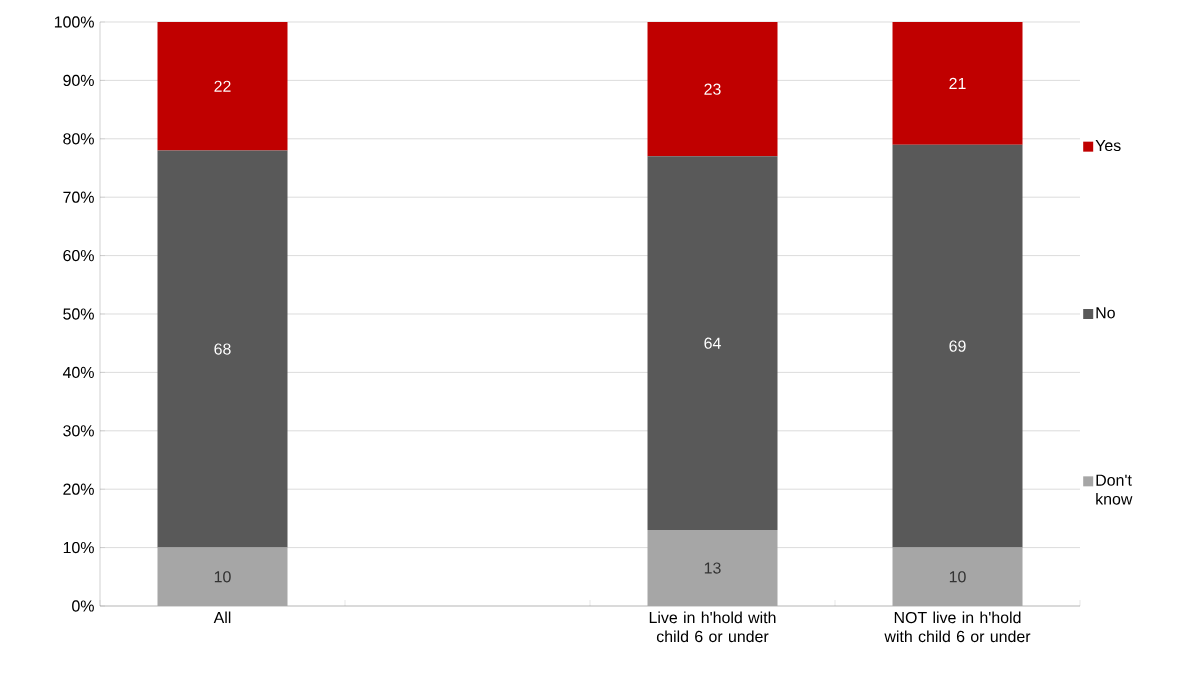  Describe the element at coordinates (78, 547) in the screenshot. I see `y-tick-label: 10%` at that location.